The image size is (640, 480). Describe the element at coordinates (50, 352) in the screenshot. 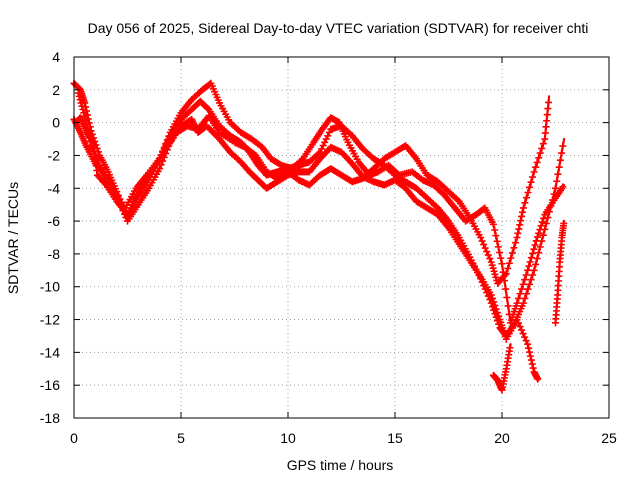

I see `y-tick-label: -14` at that location.